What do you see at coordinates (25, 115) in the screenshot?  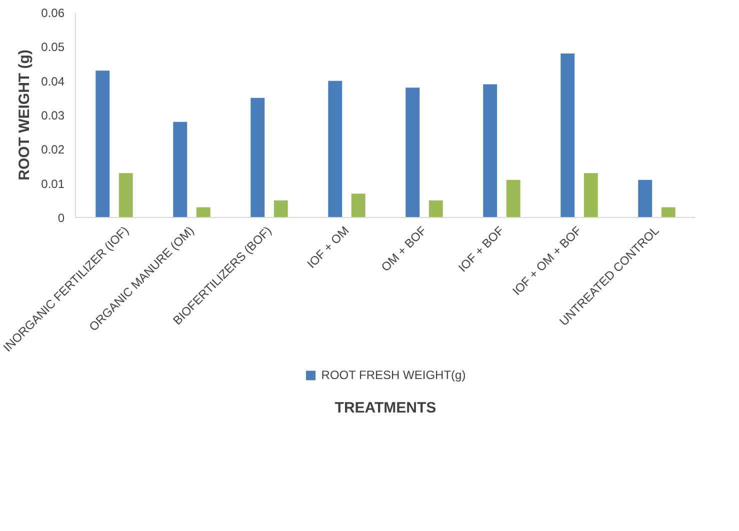 I see `y-axis-title: ROOT WEIGHT (g)` at bounding box center [25, 115].